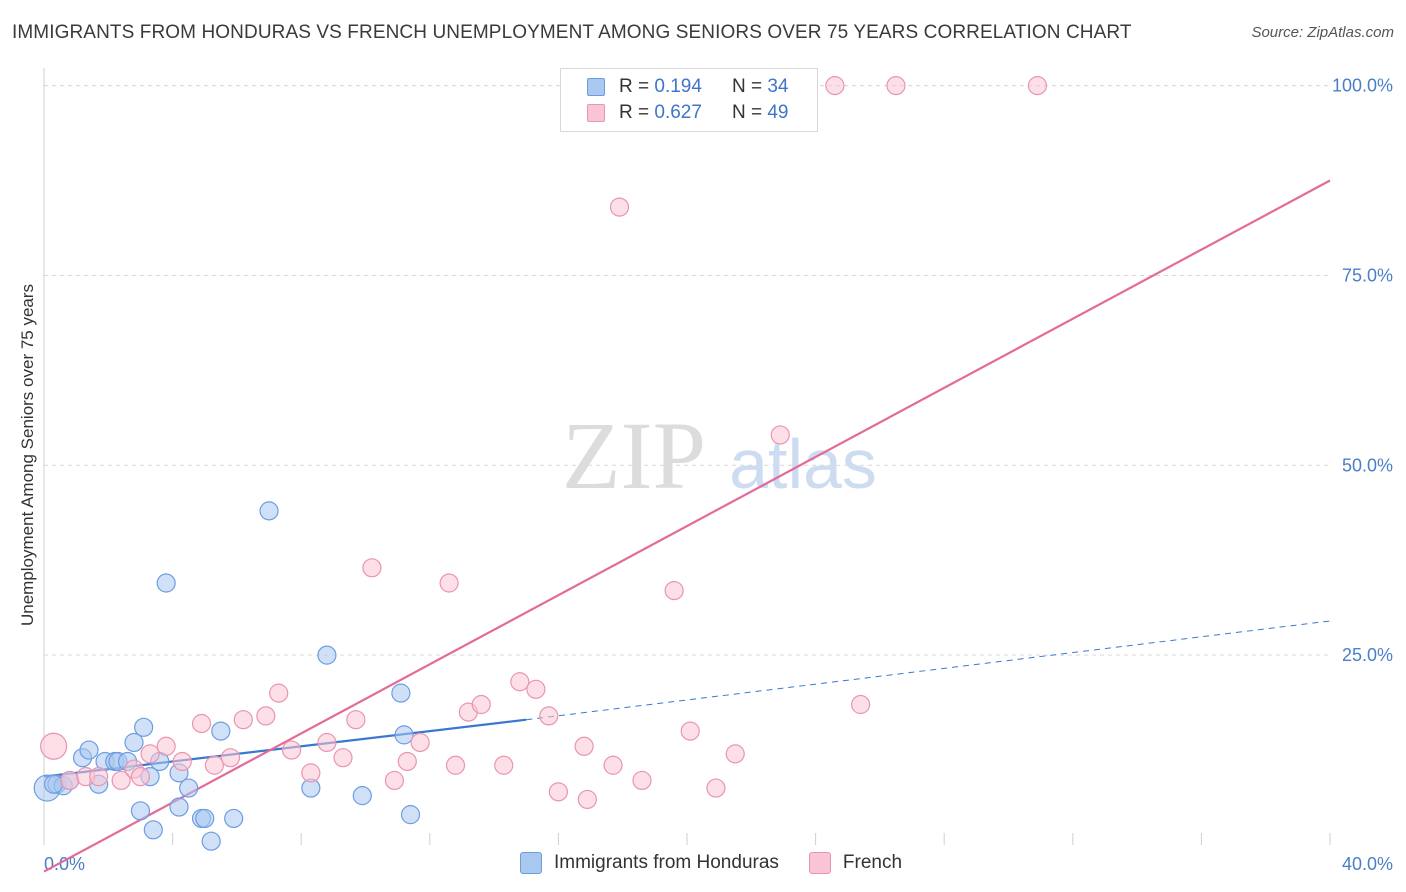 This screenshot has height=892, width=1406. What do you see at coordinates (1322, 32) in the screenshot?
I see `source-label: Source: ZipAtlas.com` at bounding box center [1322, 32].